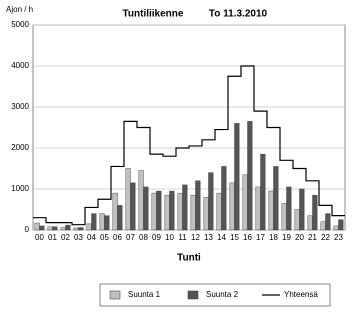 This screenshot has height=313, width=361. Describe the element at coordinates (299, 237) in the screenshot. I see `x-tick-label: 20` at that location.